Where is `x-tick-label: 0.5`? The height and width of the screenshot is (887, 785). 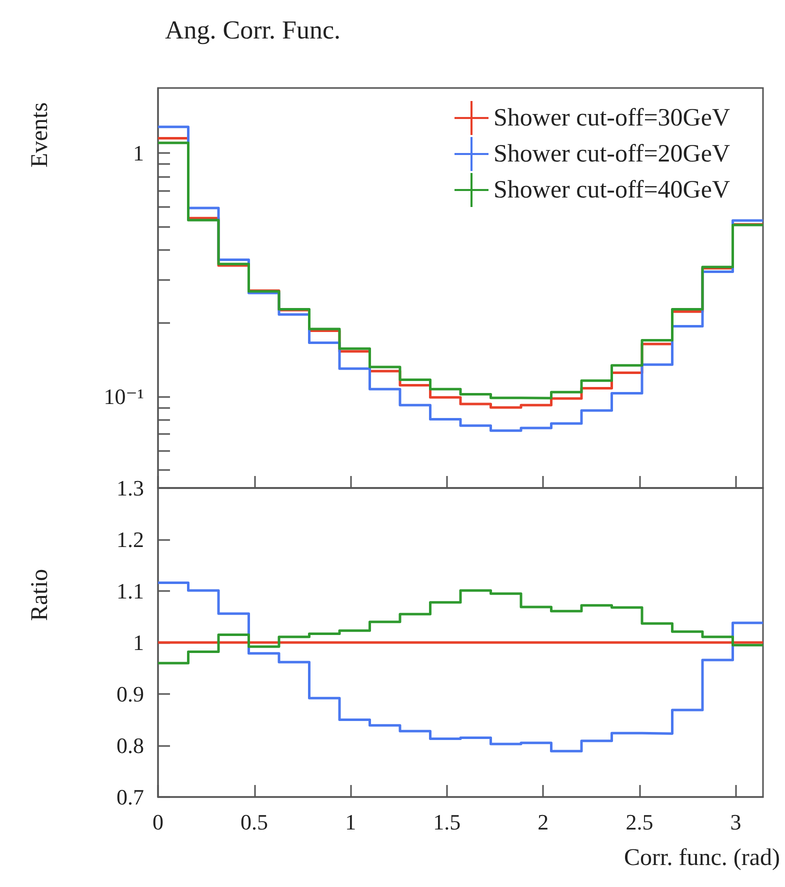 x-tick-label: 0.5 is located at coordinates (254, 822).